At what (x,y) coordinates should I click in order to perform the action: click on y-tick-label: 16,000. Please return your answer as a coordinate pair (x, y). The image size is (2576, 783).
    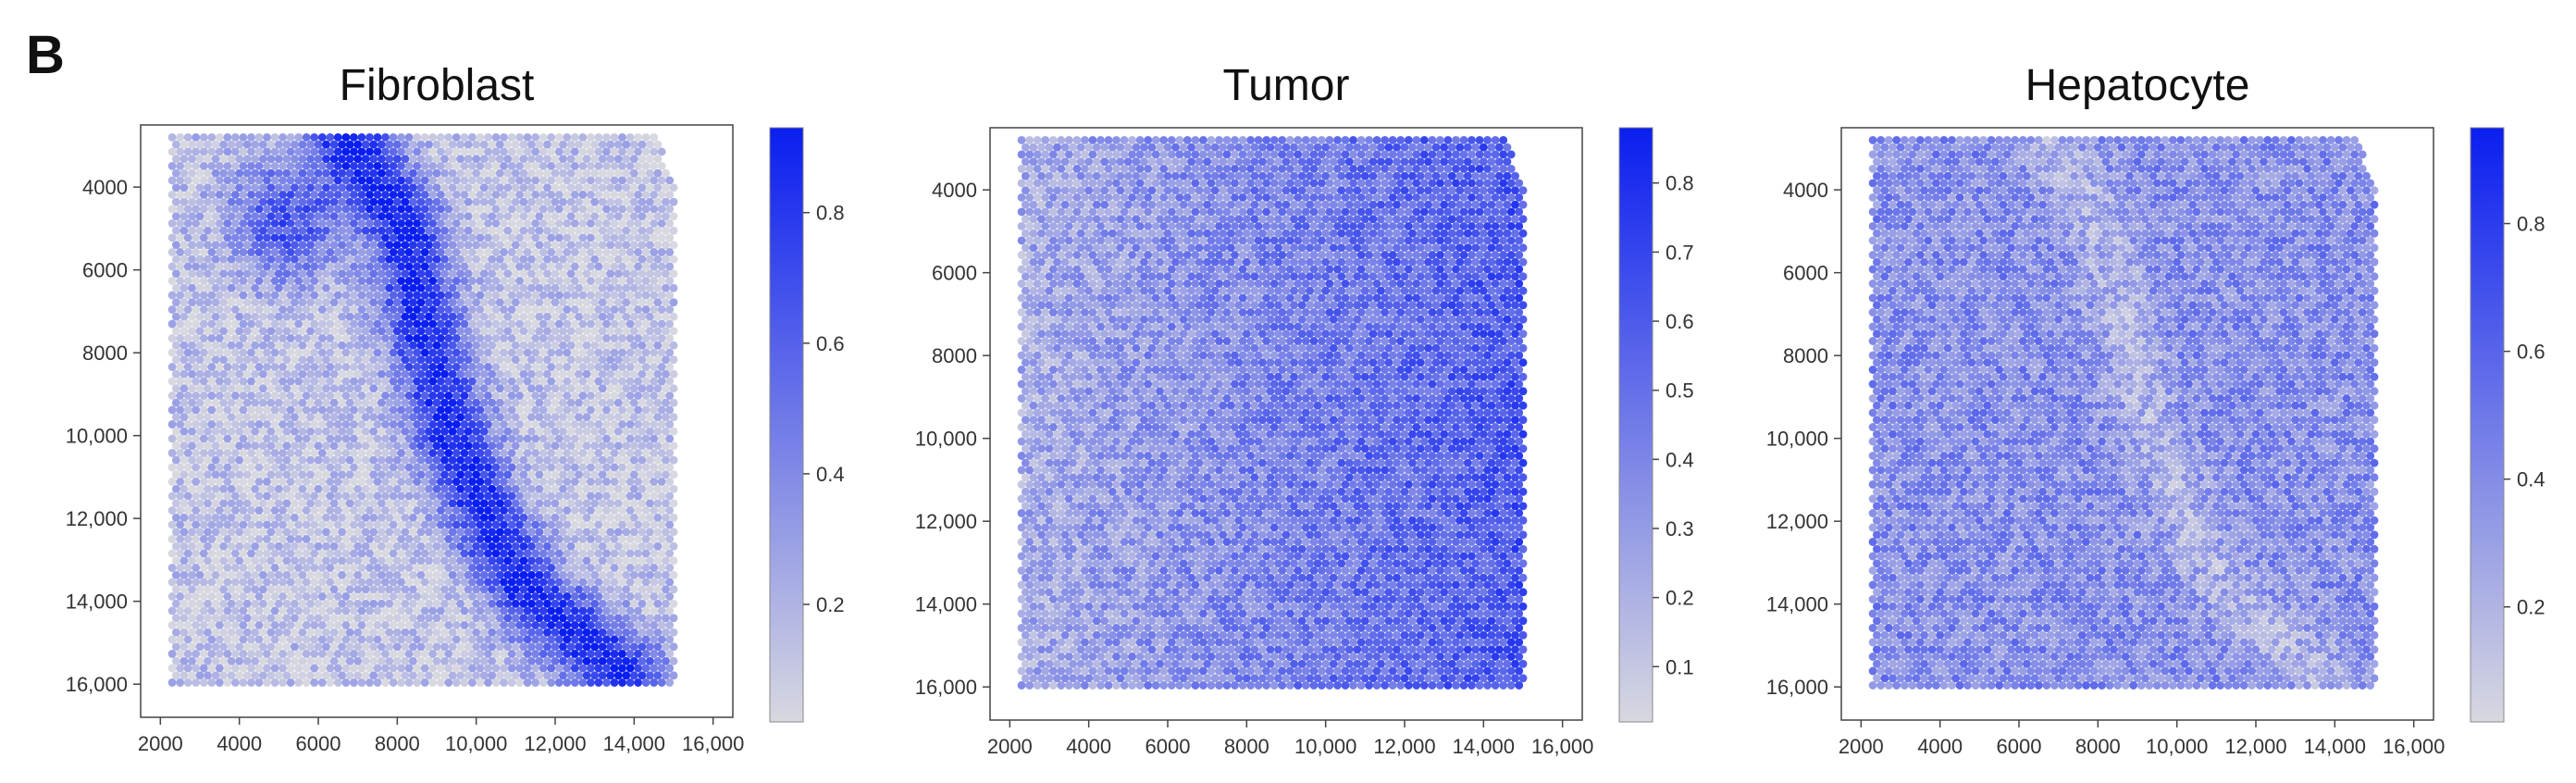
    Looking at the image, I should click on (97, 684).